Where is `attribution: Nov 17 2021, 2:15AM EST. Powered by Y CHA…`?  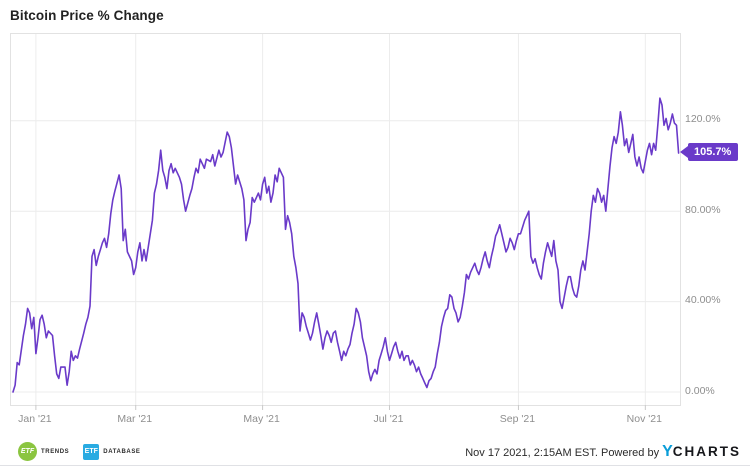 attribution: Nov 17 2021, 2:15AM EST. Powered by Y CHA… is located at coordinates (603, 451).